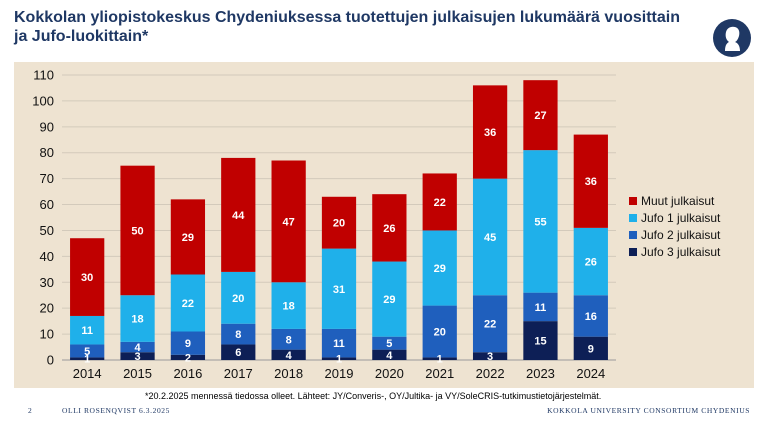 The image size is (768, 432). What do you see at coordinates (137, 373) in the screenshot?
I see `x-tick-label: 2015` at bounding box center [137, 373].